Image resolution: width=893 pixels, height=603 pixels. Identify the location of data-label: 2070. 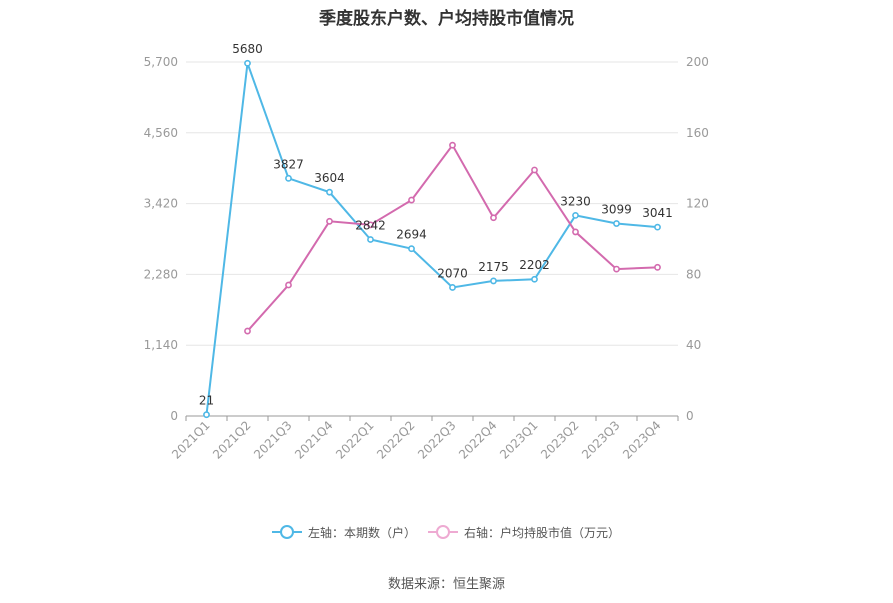
(452, 273).